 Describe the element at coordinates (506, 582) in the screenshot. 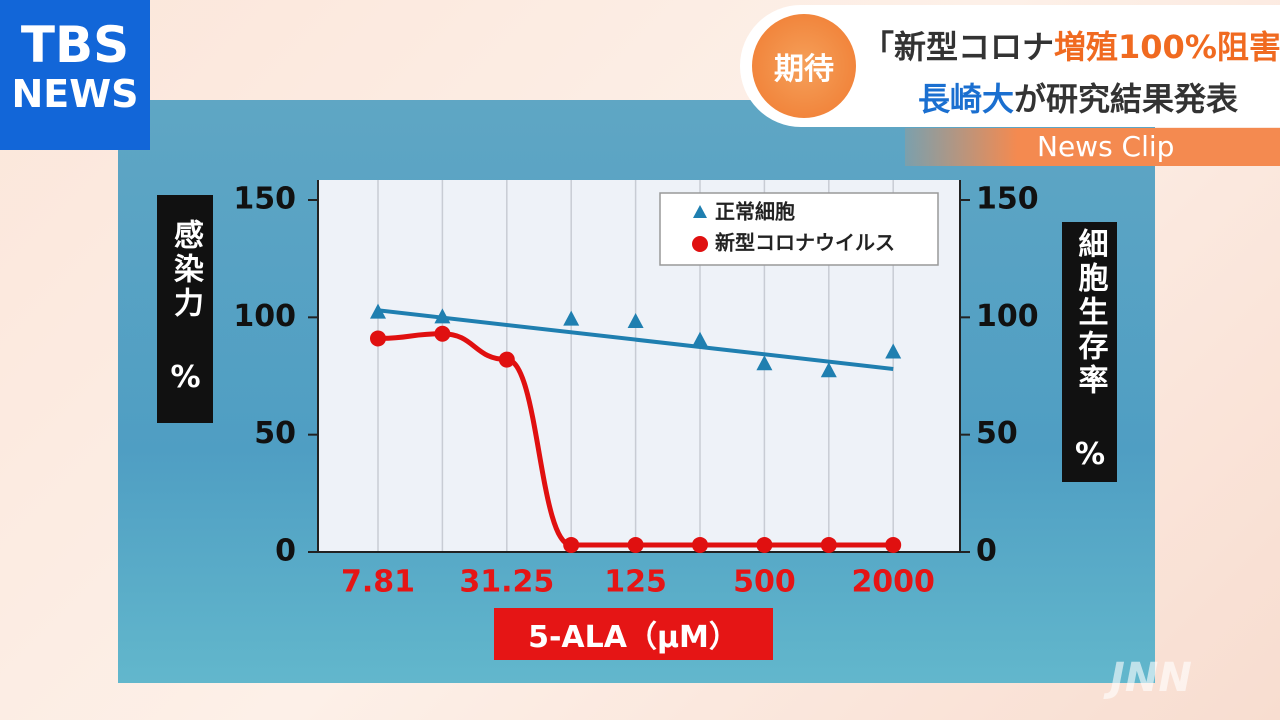

I see `x-tick-label: 31.25` at that location.